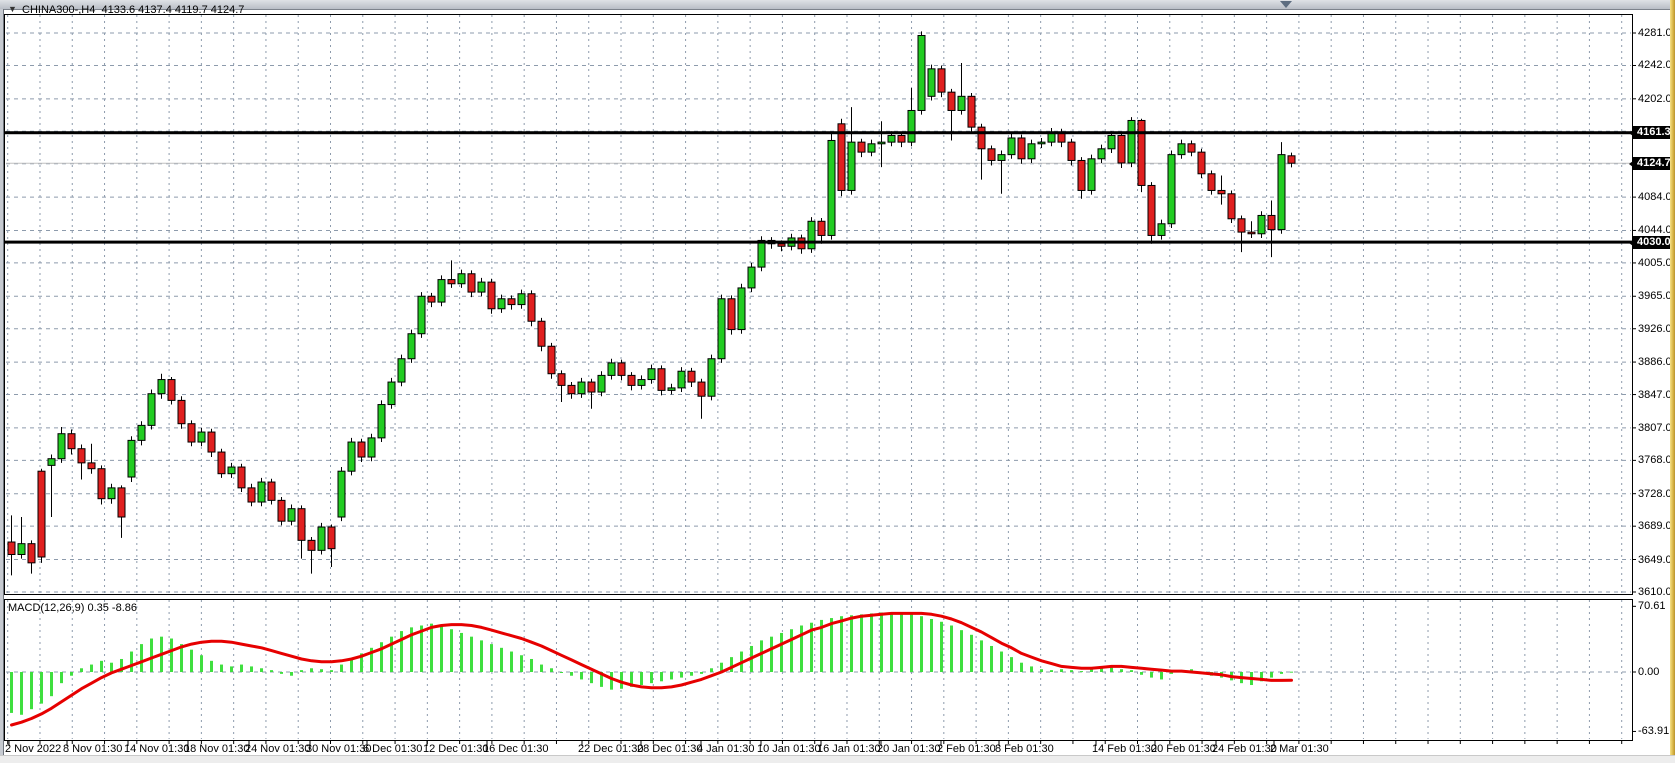 The image size is (1675, 763). I want to click on macd-axis-label: -63.91, so click(1654, 731).